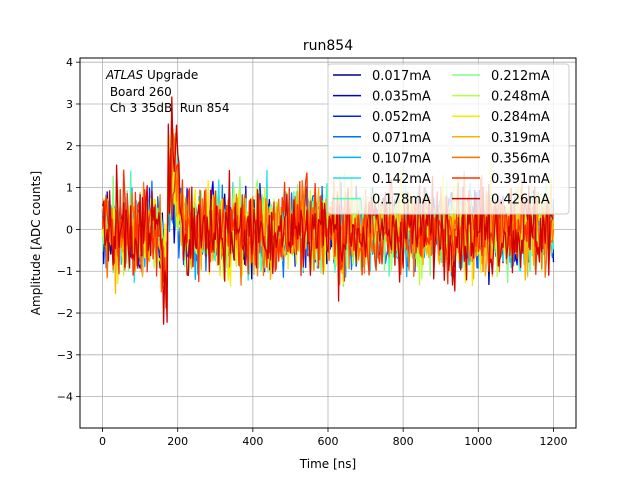 The width and height of the screenshot is (640, 480). What do you see at coordinates (401, 76) in the screenshot?
I see `legend-label: 0.017mA` at bounding box center [401, 76].